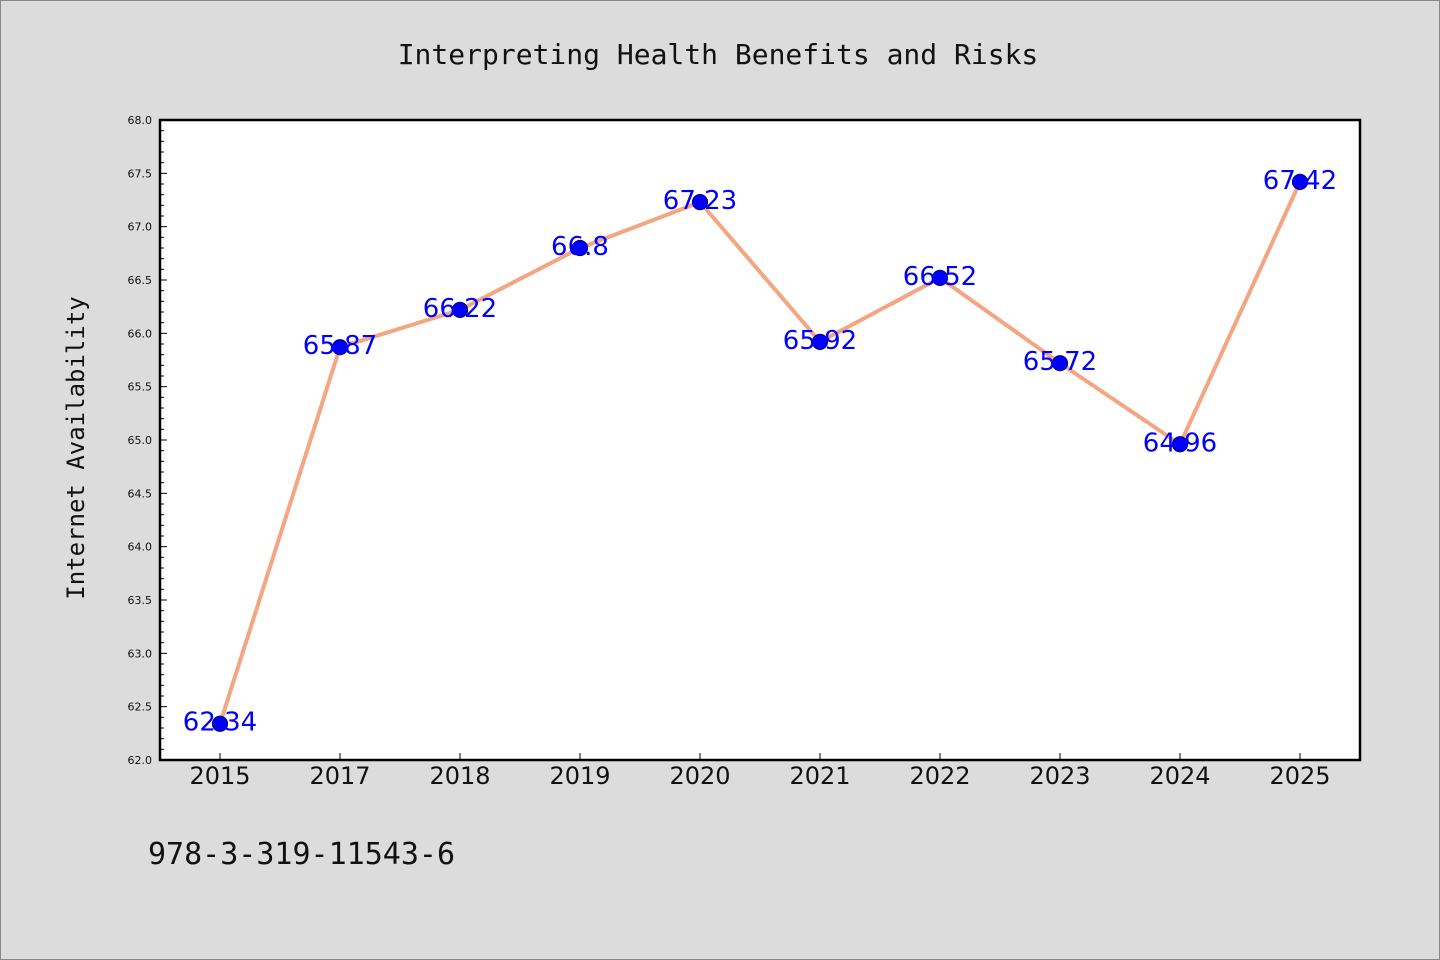 The height and width of the screenshot is (960, 1440). I want to click on y-tick-label: 66.0, so click(140, 333).